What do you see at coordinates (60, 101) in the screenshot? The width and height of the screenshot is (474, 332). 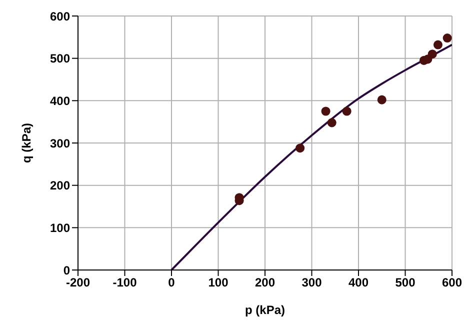 I see `y-tick-label: 400` at bounding box center [60, 101].